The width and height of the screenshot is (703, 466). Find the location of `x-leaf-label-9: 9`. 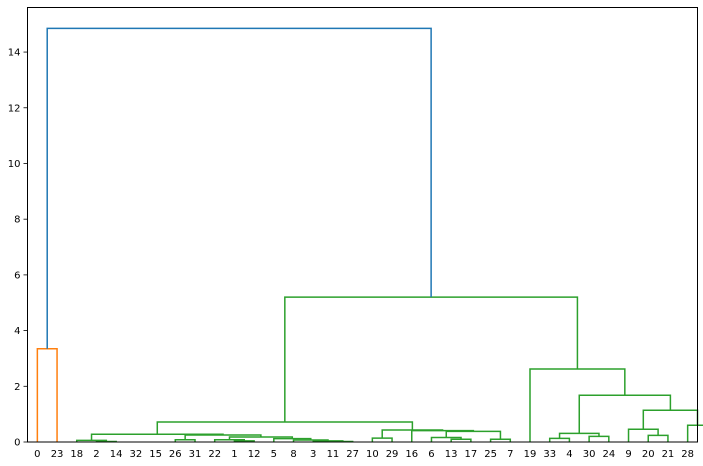

x-leaf-label-9: 9 is located at coordinates (628, 454).